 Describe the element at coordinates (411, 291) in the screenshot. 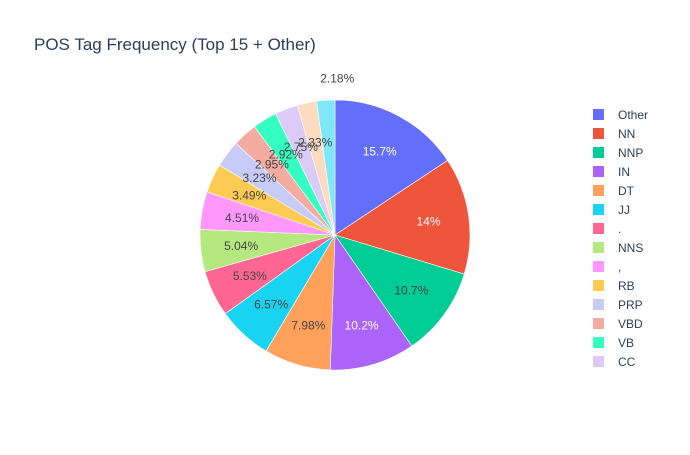

I see `slice-label: 10.7%` at that location.